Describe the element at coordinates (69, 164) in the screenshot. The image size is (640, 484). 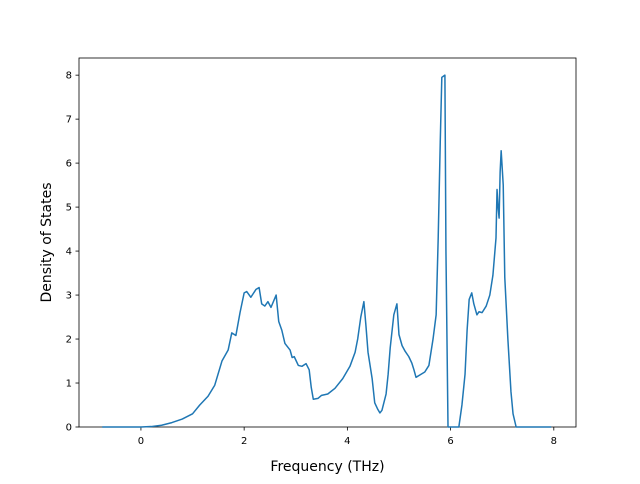
I see `y-tick-label: 6` at that location.